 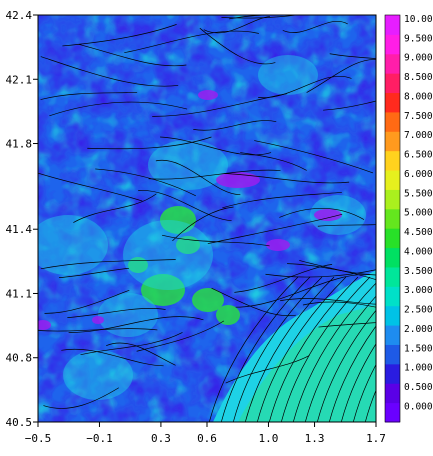 I want to click on colorbar-label: 2.000, so click(x=418, y=329).